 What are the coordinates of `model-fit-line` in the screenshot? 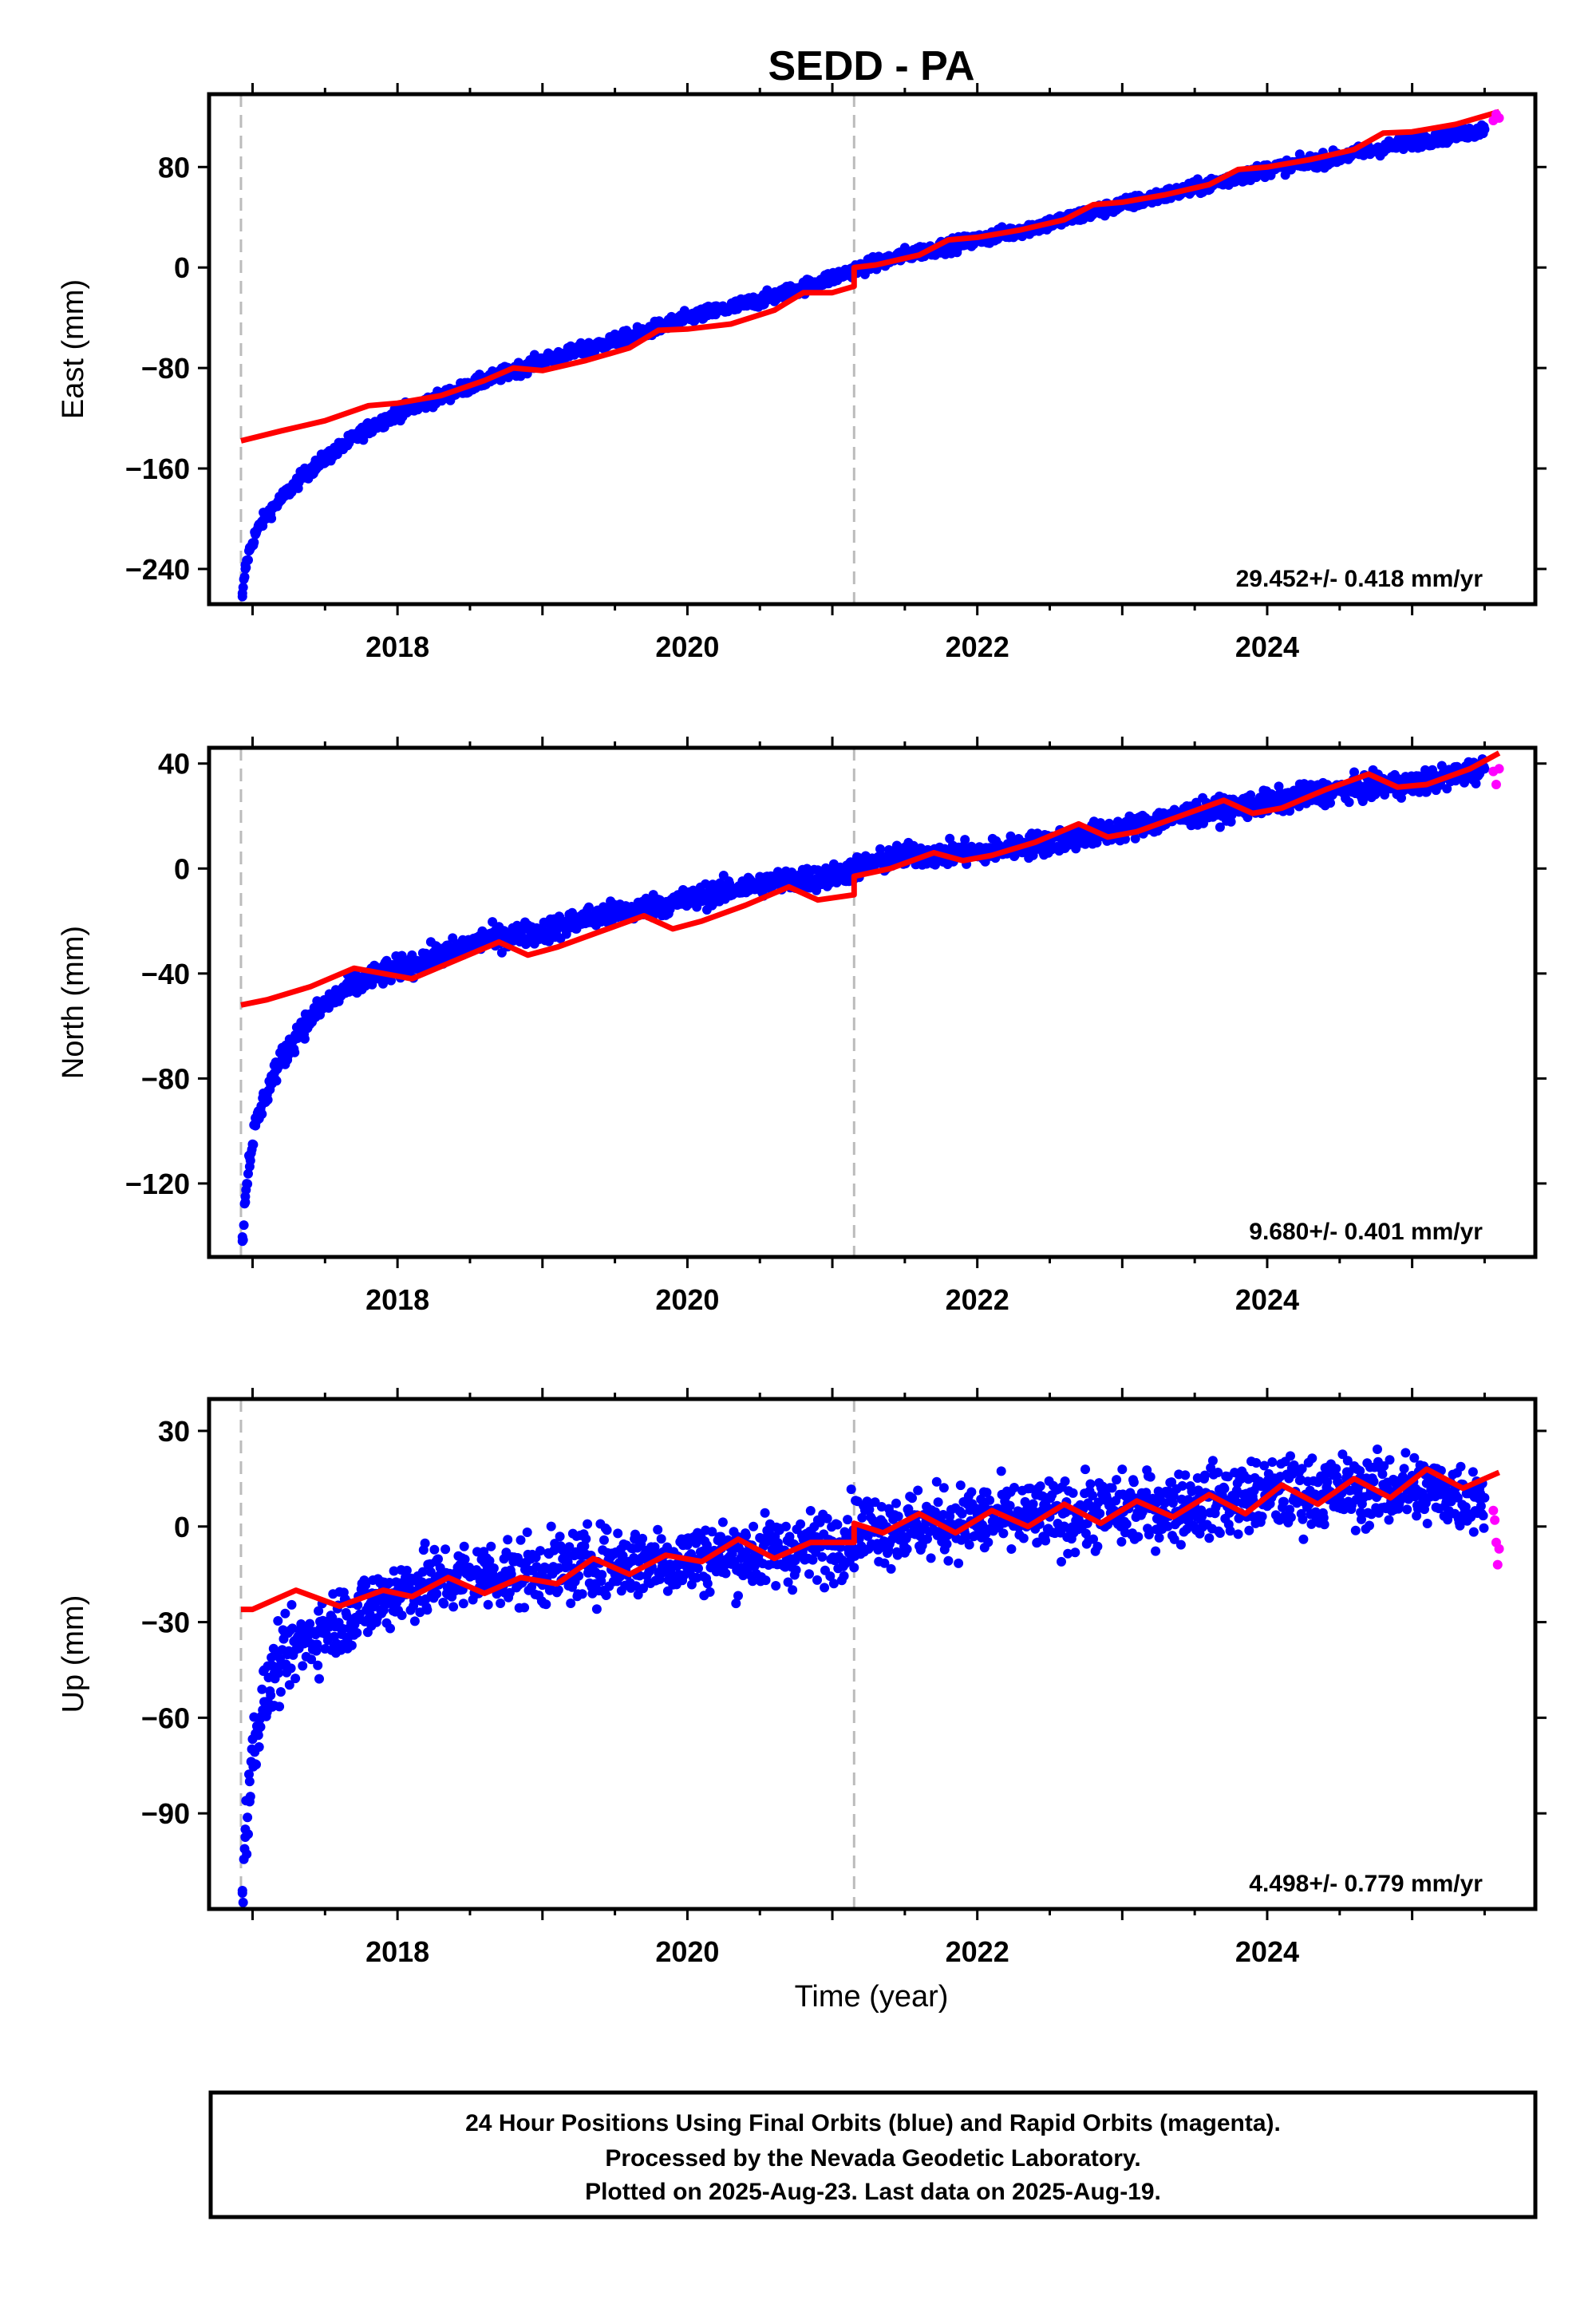 It's located at (870, 879).